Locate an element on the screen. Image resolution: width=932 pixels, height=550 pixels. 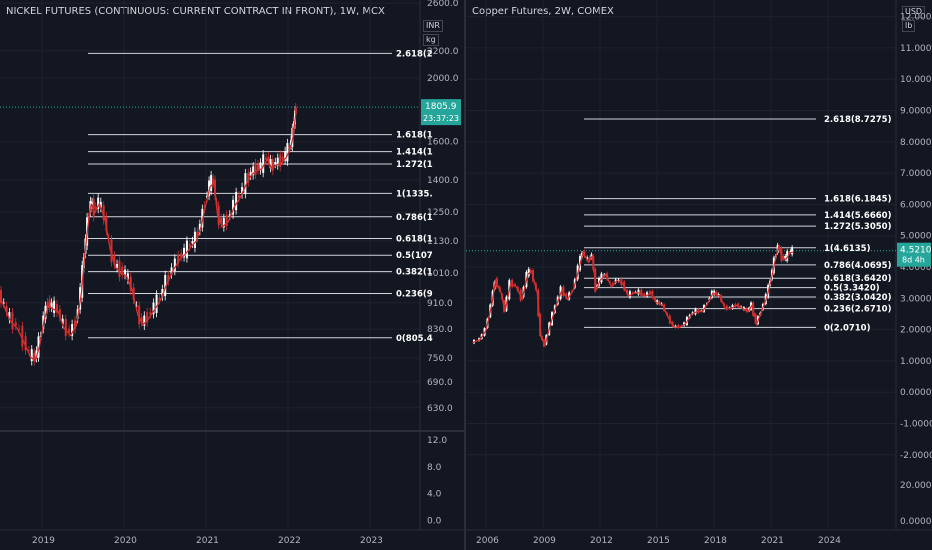
copper-moving-average-line is located at coordinates (633, 296).